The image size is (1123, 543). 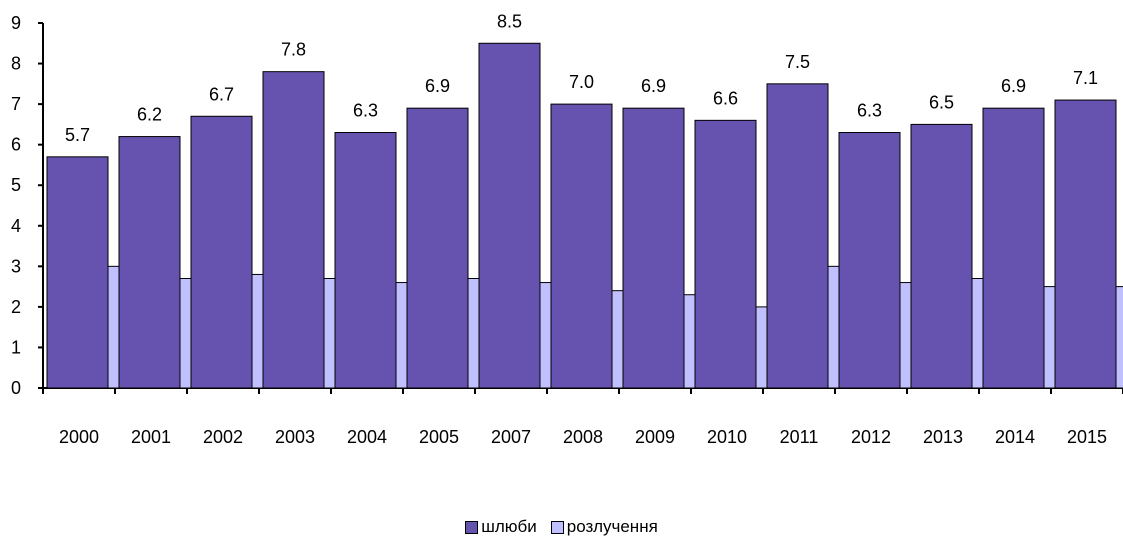 What do you see at coordinates (293, 230) in the screenshot?
I see `bar-marriages-2003` at bounding box center [293, 230].